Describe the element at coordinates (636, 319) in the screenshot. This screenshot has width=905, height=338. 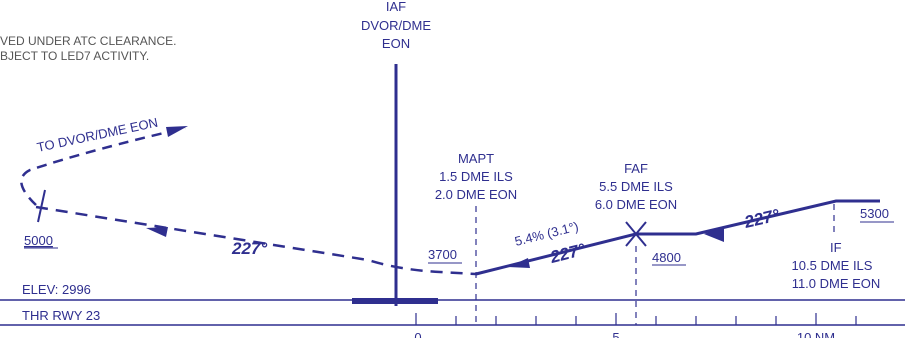
I see `dme-scale` at that location.